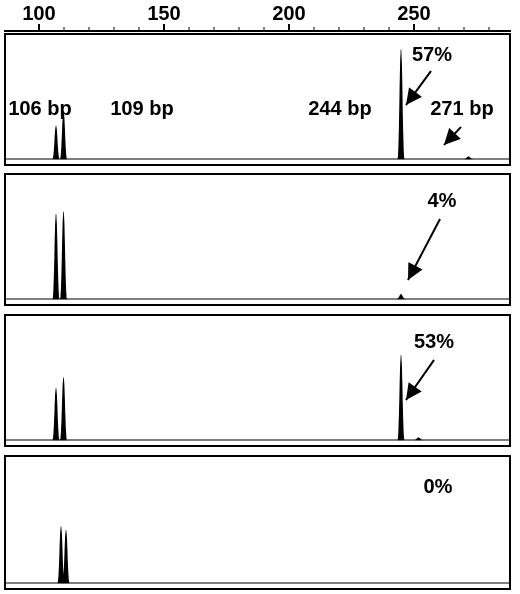  Describe the element at coordinates (39, 109) in the screenshot. I see `peak-label: 106 bp` at that location.